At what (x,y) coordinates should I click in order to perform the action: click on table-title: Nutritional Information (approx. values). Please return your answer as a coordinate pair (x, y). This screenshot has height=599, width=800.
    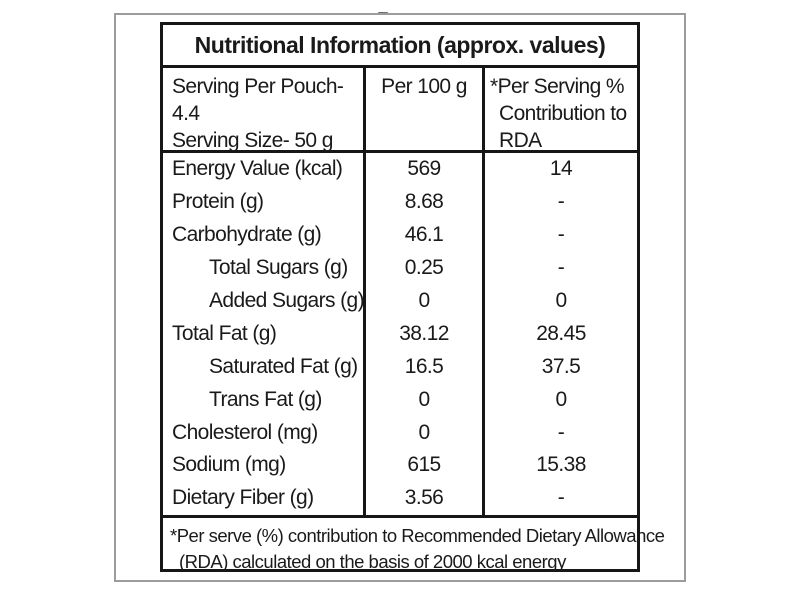
    Looking at the image, I should click on (400, 46).